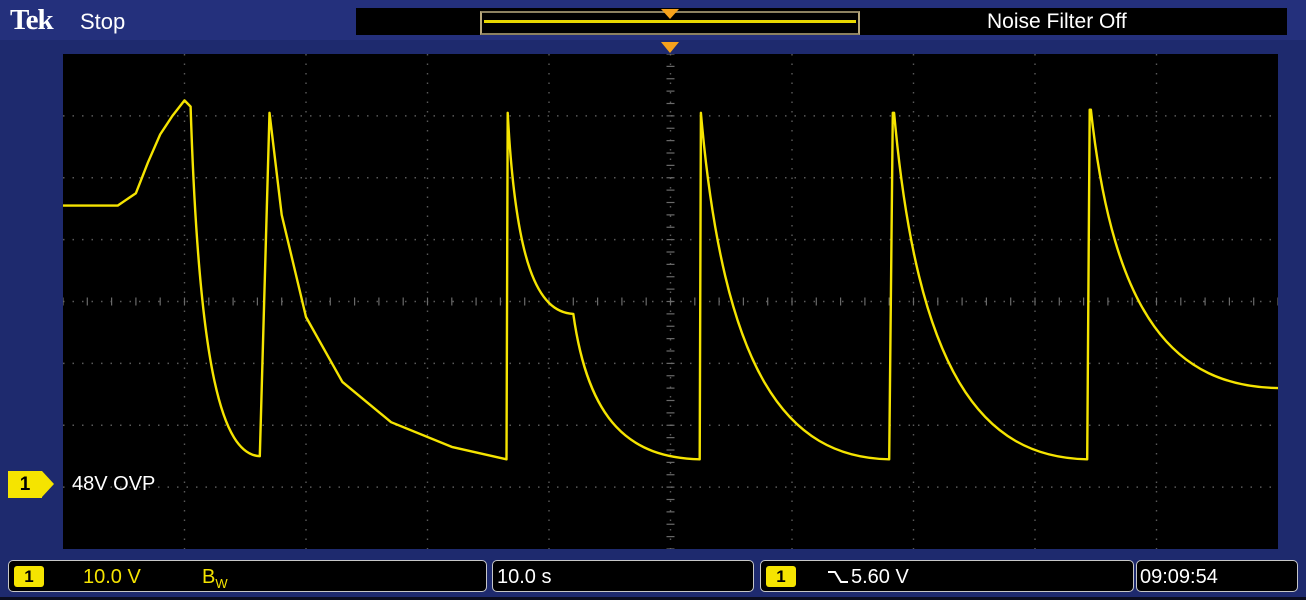 Image resolution: width=1306 pixels, height=600 pixels. What do you see at coordinates (48, 484) in the screenshot?
I see `marker-arrow-icon` at bounding box center [48, 484].